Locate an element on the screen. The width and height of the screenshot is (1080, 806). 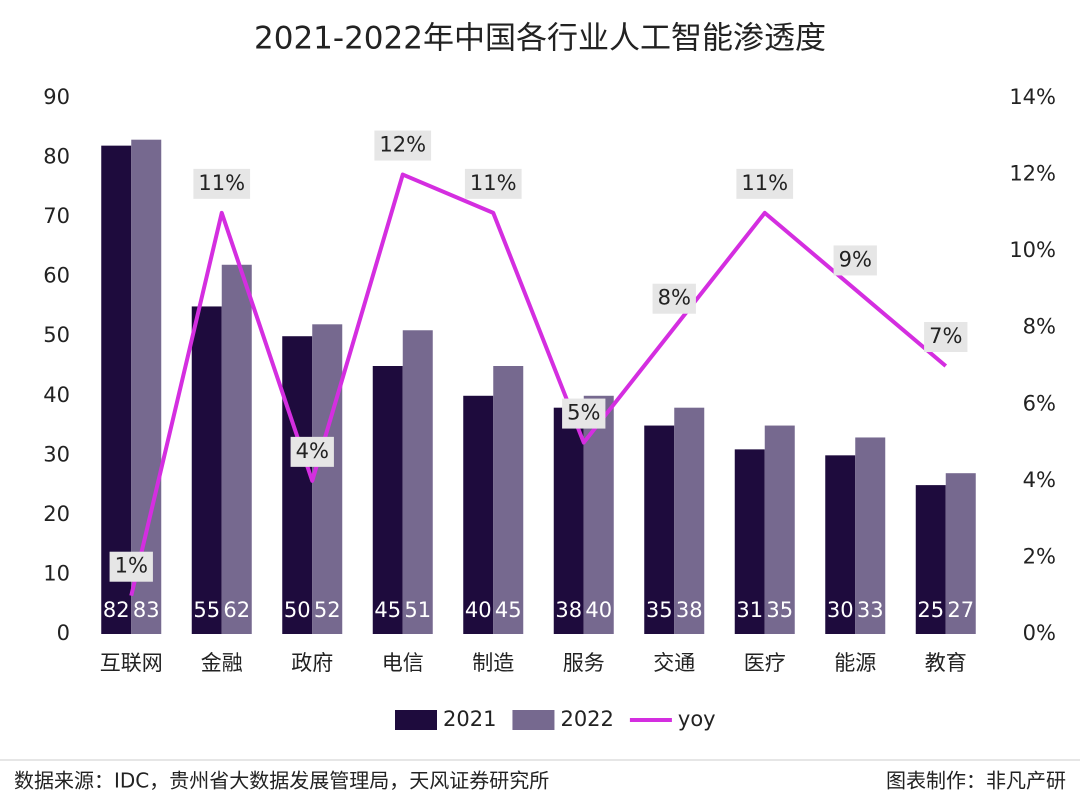
line-value-label: 12% is located at coordinates (402, 145).